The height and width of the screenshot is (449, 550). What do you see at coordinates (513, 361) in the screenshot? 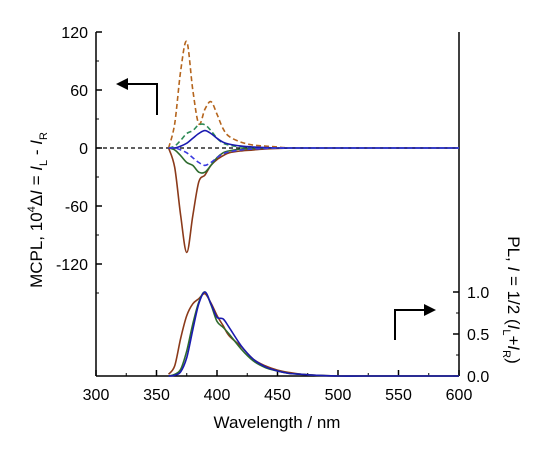
I see `right-ylabel-part-8: )` at bounding box center [513, 361].